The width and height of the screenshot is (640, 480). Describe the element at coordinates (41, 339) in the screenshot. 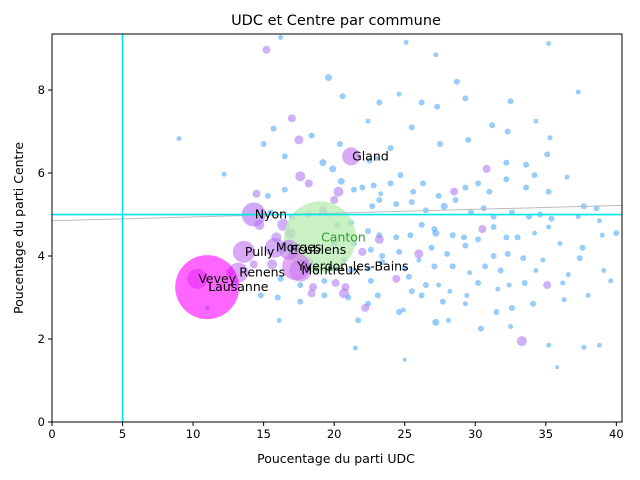

I see `y-tick-label: 2` at that location.